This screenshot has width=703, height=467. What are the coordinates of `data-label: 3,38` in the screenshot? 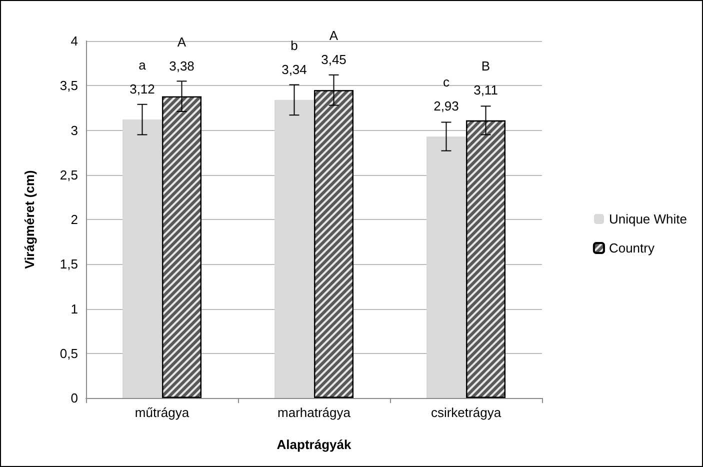 It's located at (181, 66).